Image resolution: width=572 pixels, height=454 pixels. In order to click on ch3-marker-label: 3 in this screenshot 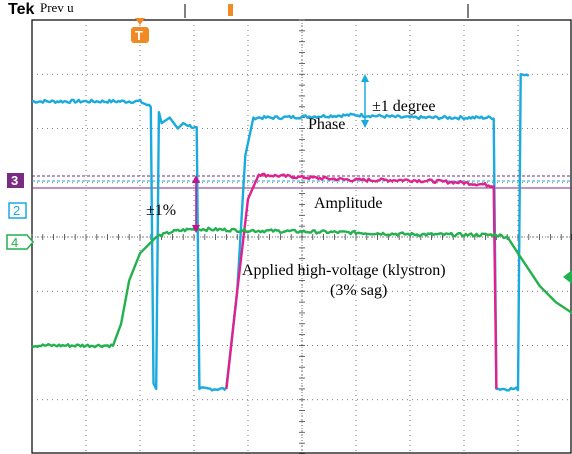, I will do `click(14, 180)`.